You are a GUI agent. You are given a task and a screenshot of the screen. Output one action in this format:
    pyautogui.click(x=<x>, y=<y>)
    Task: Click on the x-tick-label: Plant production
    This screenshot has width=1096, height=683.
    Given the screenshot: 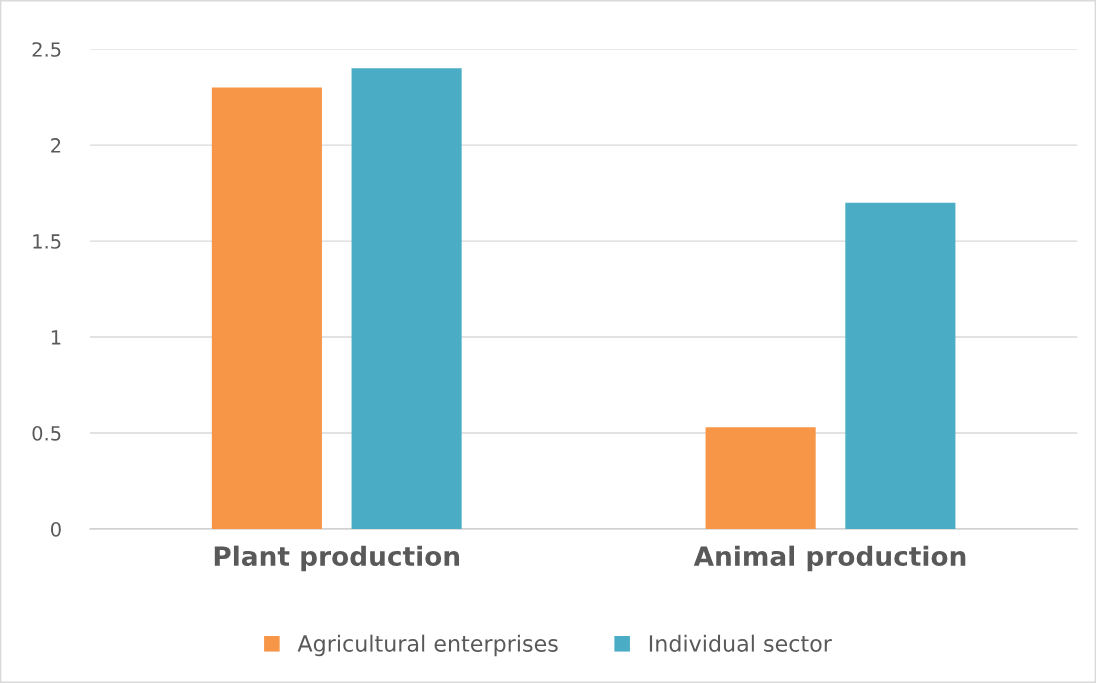 What is the action you would take?
    pyautogui.click(x=337, y=558)
    